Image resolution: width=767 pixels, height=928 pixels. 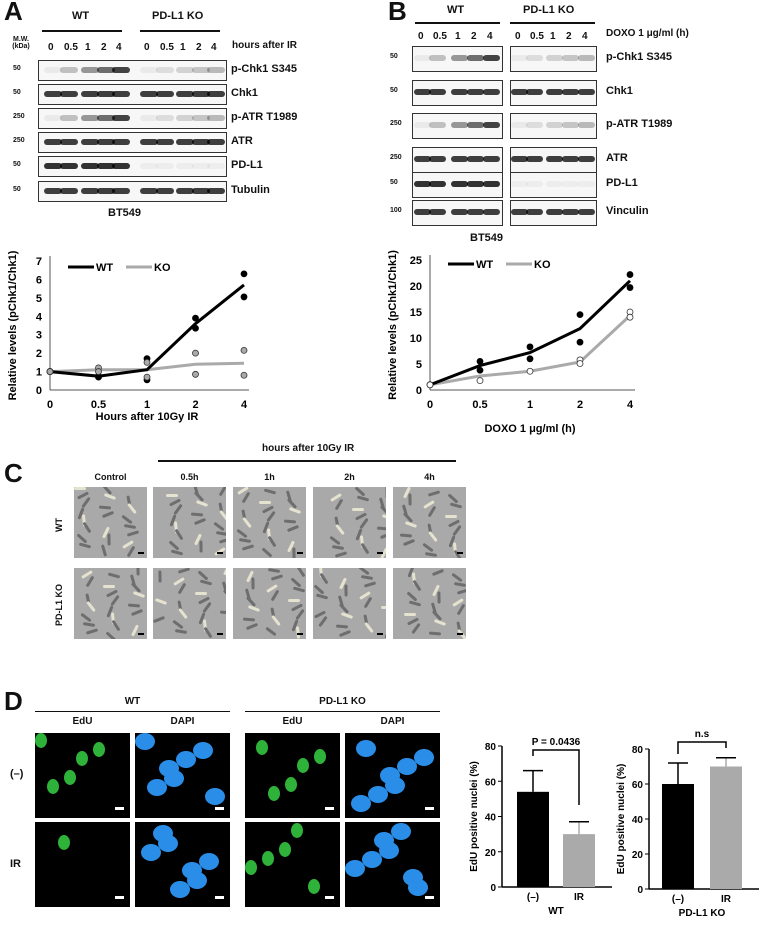 What do you see at coordinates (419, 391) in the screenshot?
I see `y-tick-label: 0` at bounding box center [419, 391].